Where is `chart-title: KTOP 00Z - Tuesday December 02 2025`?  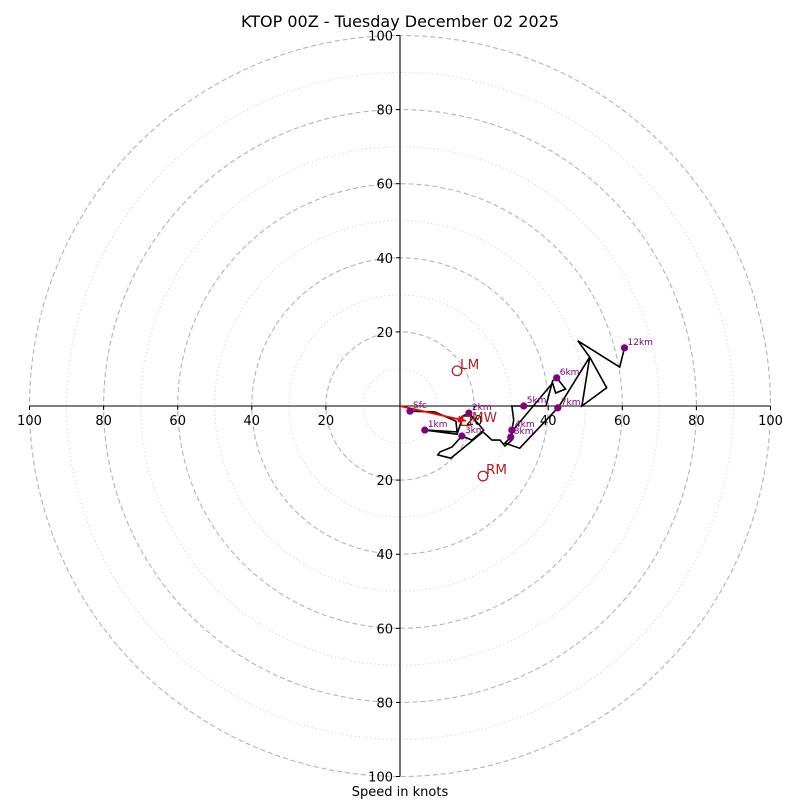 chart-title: KTOP 00Z - Tuesday December 02 2025 is located at coordinates (400, 21).